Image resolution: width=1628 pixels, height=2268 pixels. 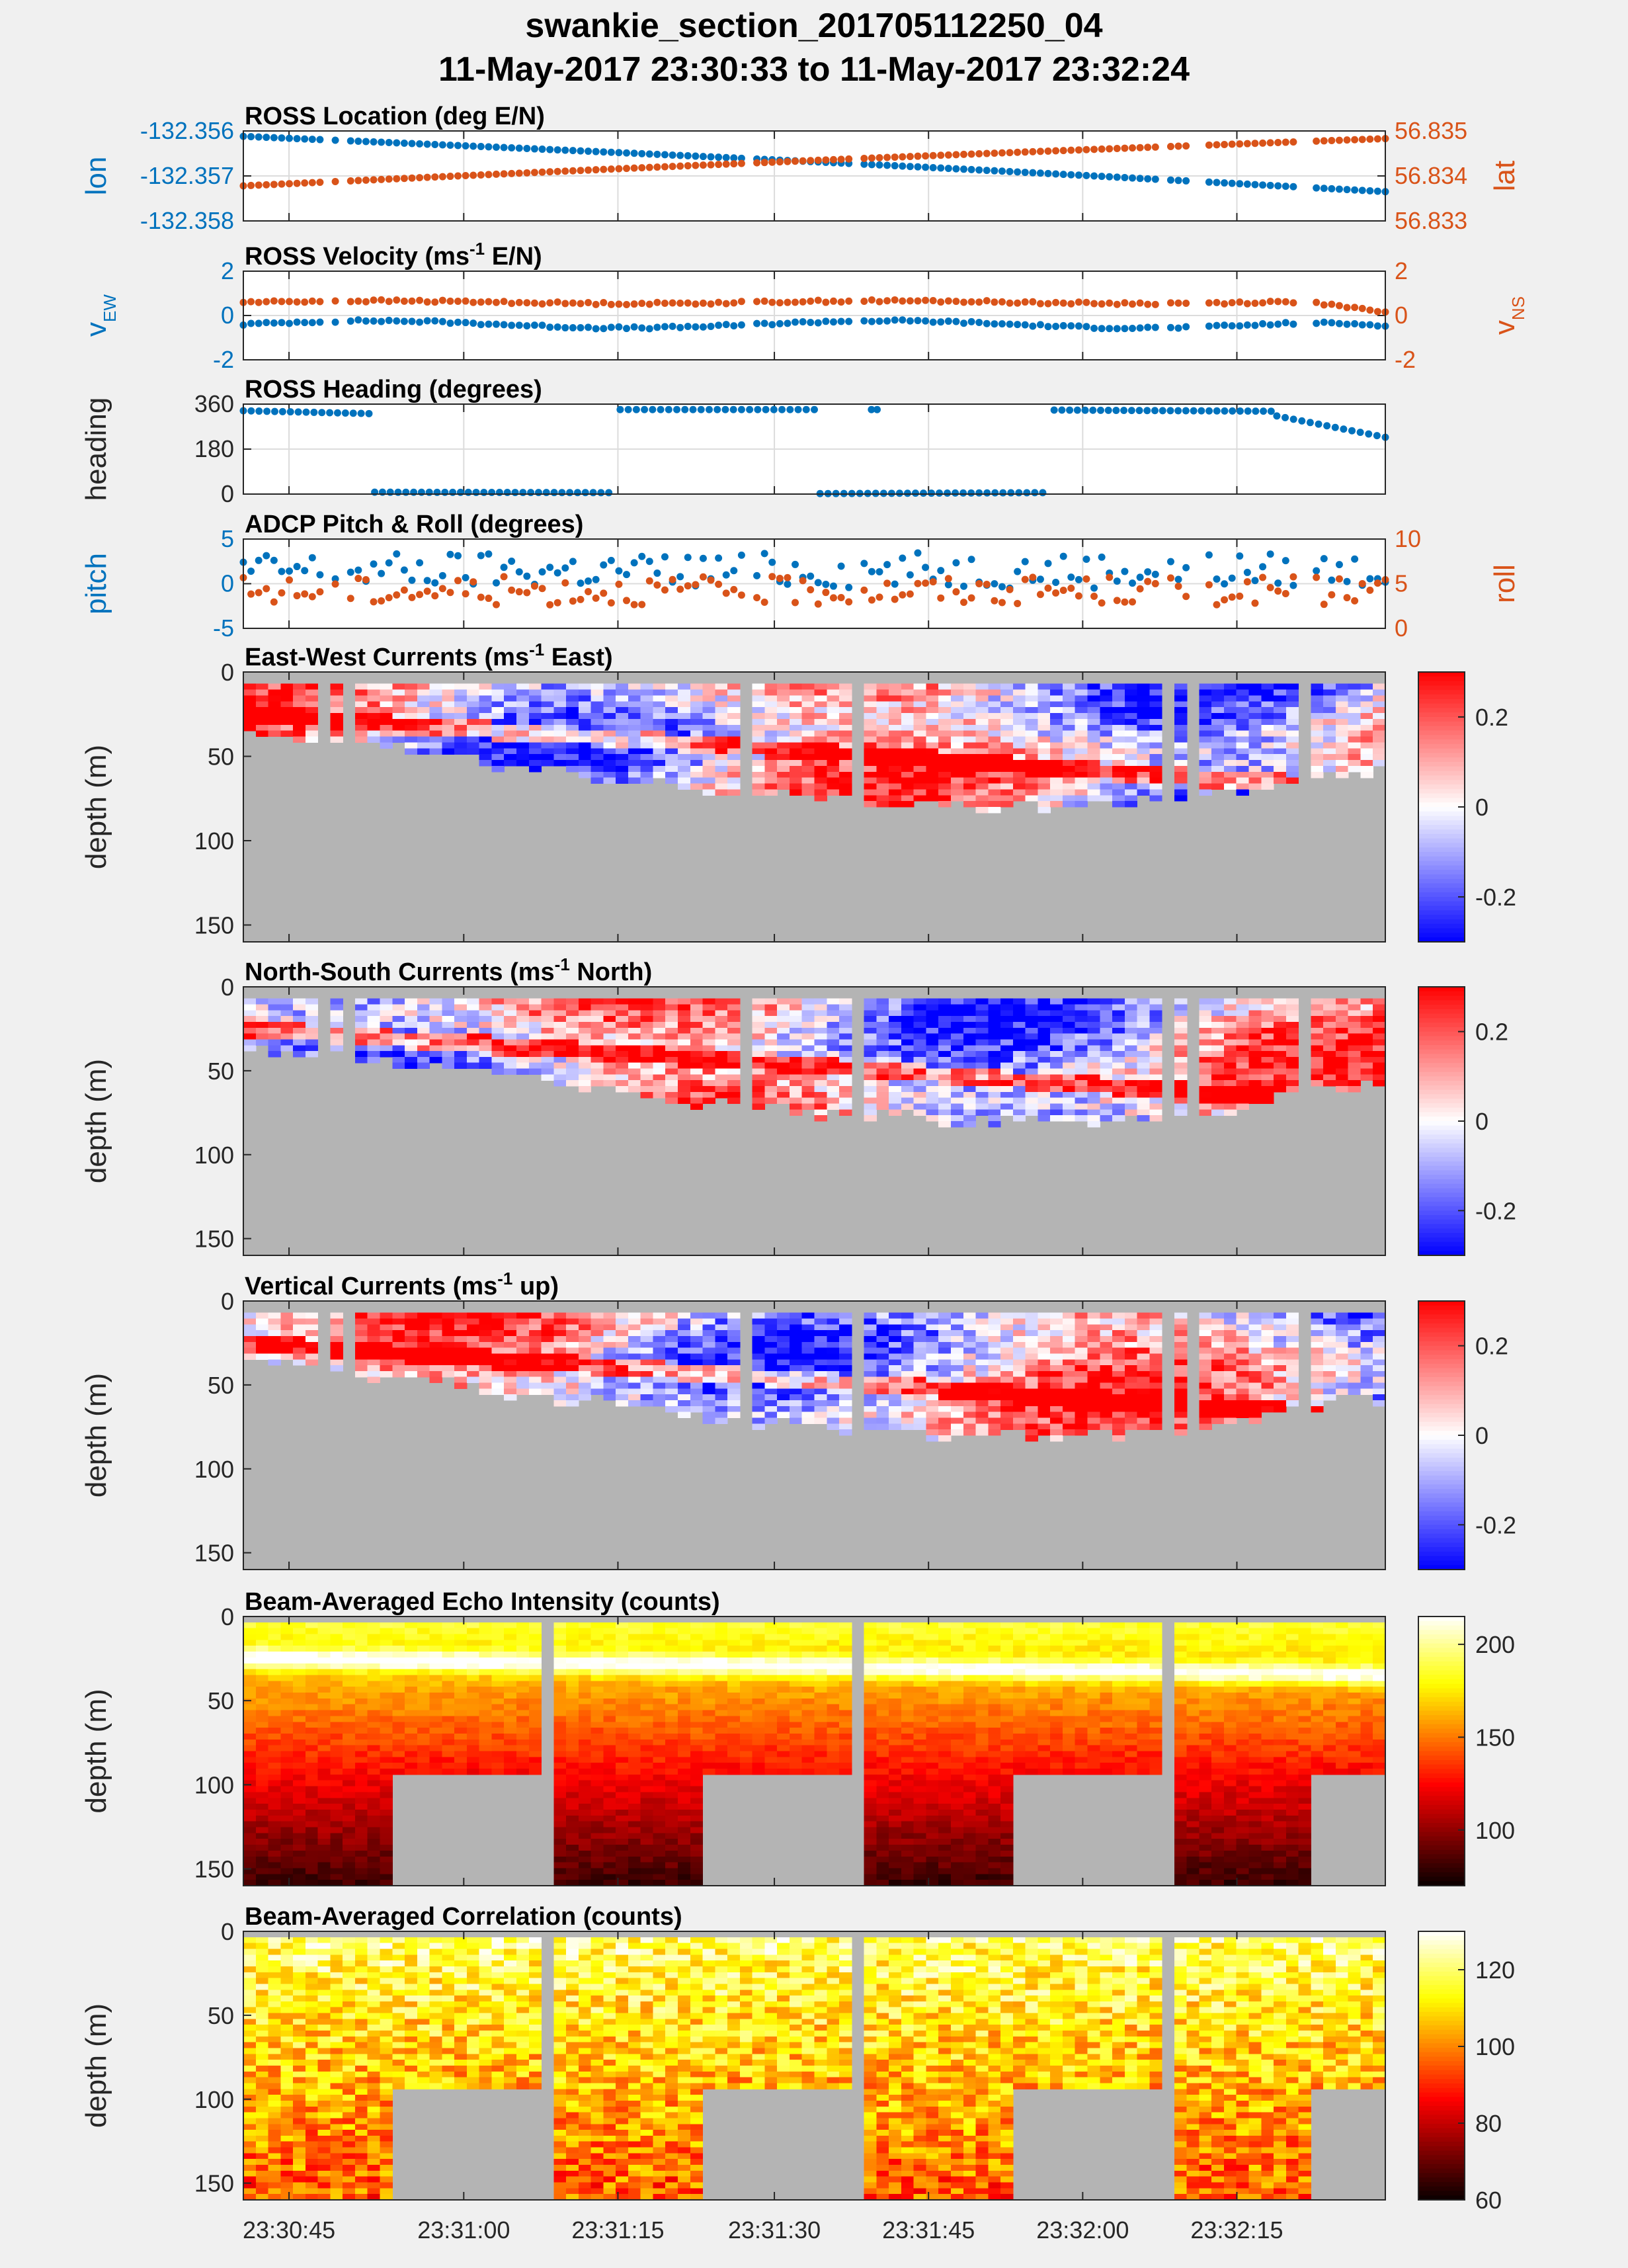 I want to click on heading-point, so click(x=562, y=493).